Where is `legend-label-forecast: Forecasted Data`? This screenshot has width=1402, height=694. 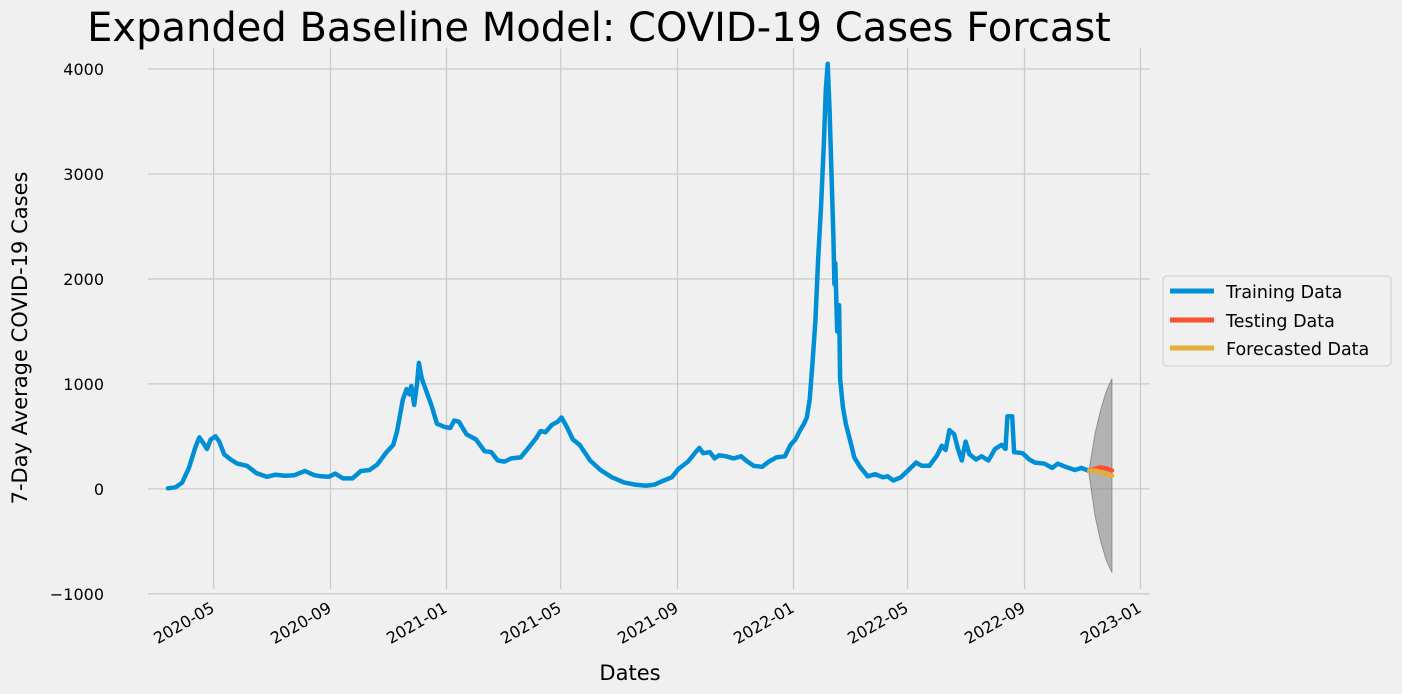 legend-label-forecast: Forecasted Data is located at coordinates (1297, 350).